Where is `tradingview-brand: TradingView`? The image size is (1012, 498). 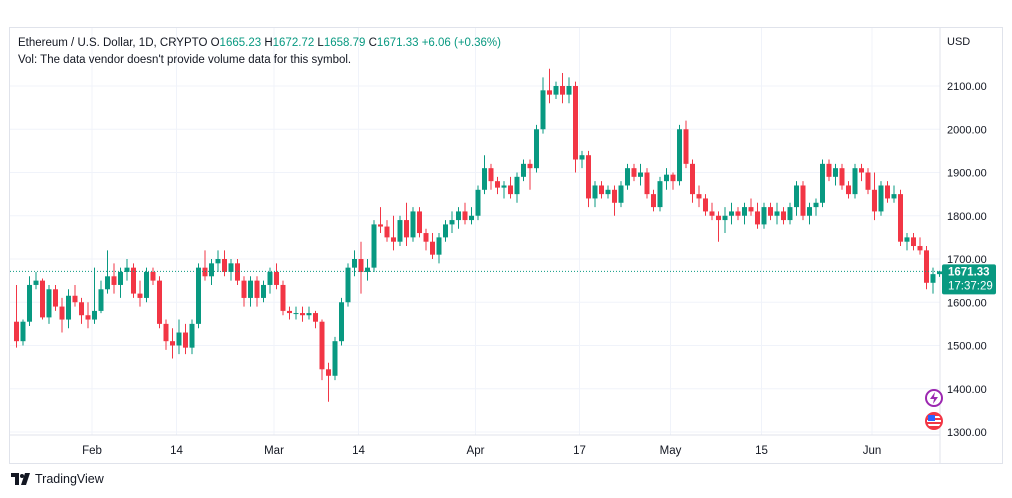
tradingview-brand: TradingView is located at coordinates (57, 479).